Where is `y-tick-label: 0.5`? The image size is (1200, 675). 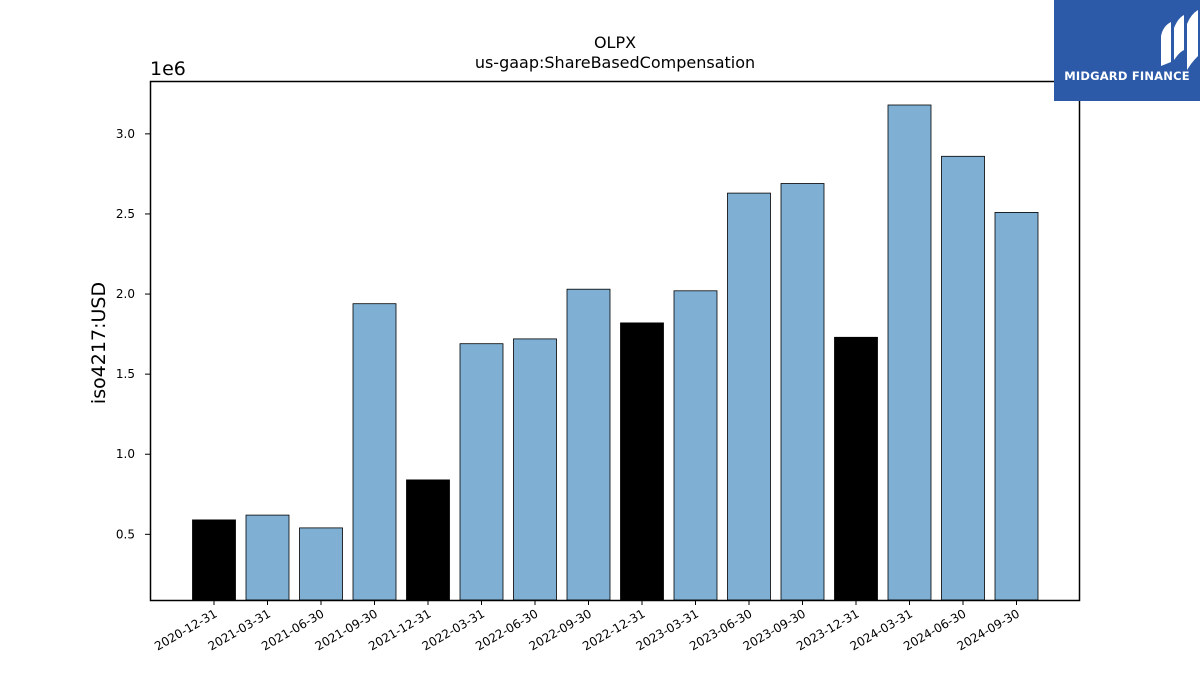 y-tick-label: 0.5 is located at coordinates (125, 534).